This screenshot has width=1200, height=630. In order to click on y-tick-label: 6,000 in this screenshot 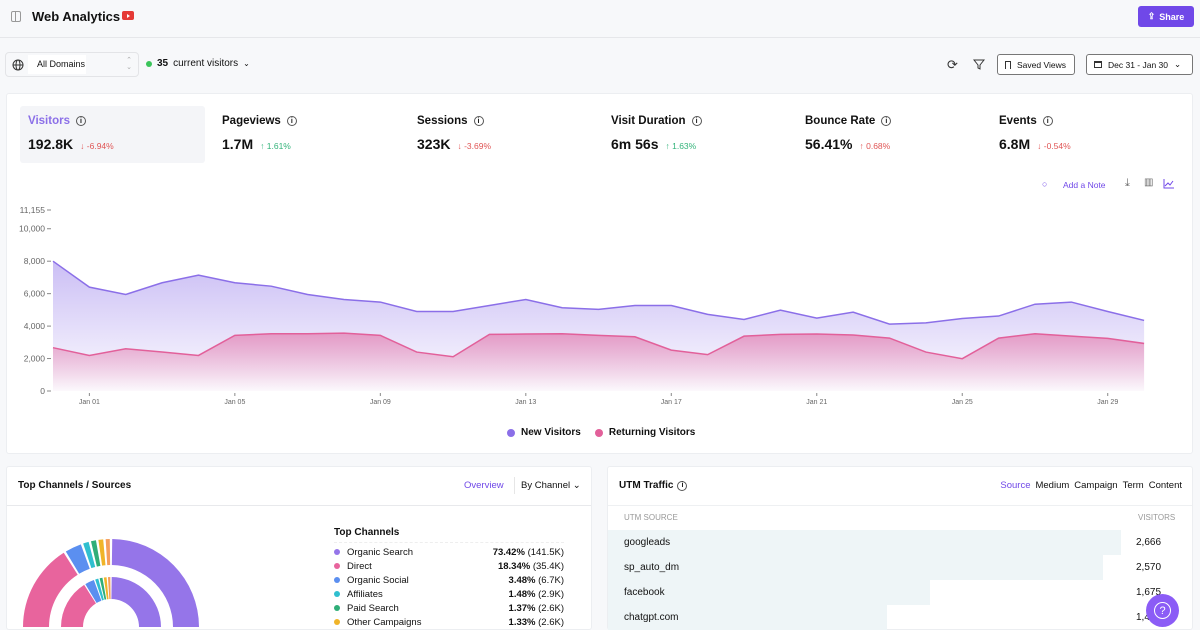, I will do `click(35, 294)`.